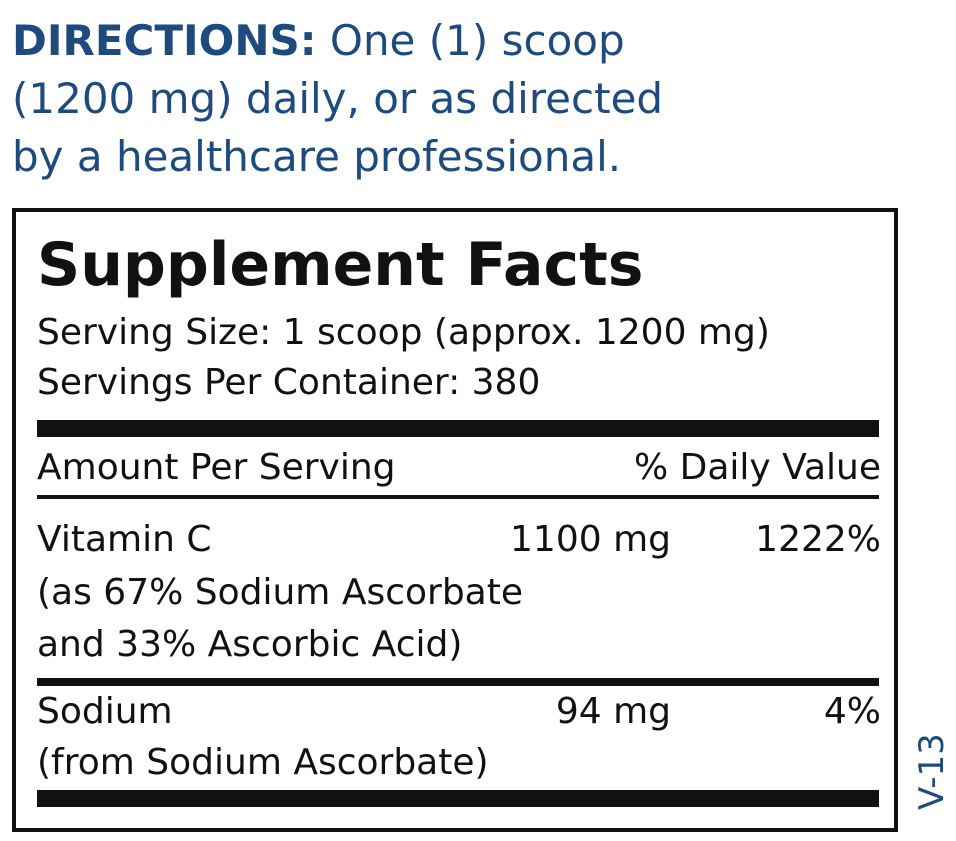  I want to click on serving-size: Serving Size: 1 scoop (approx. 1200 mg), so click(403, 332).